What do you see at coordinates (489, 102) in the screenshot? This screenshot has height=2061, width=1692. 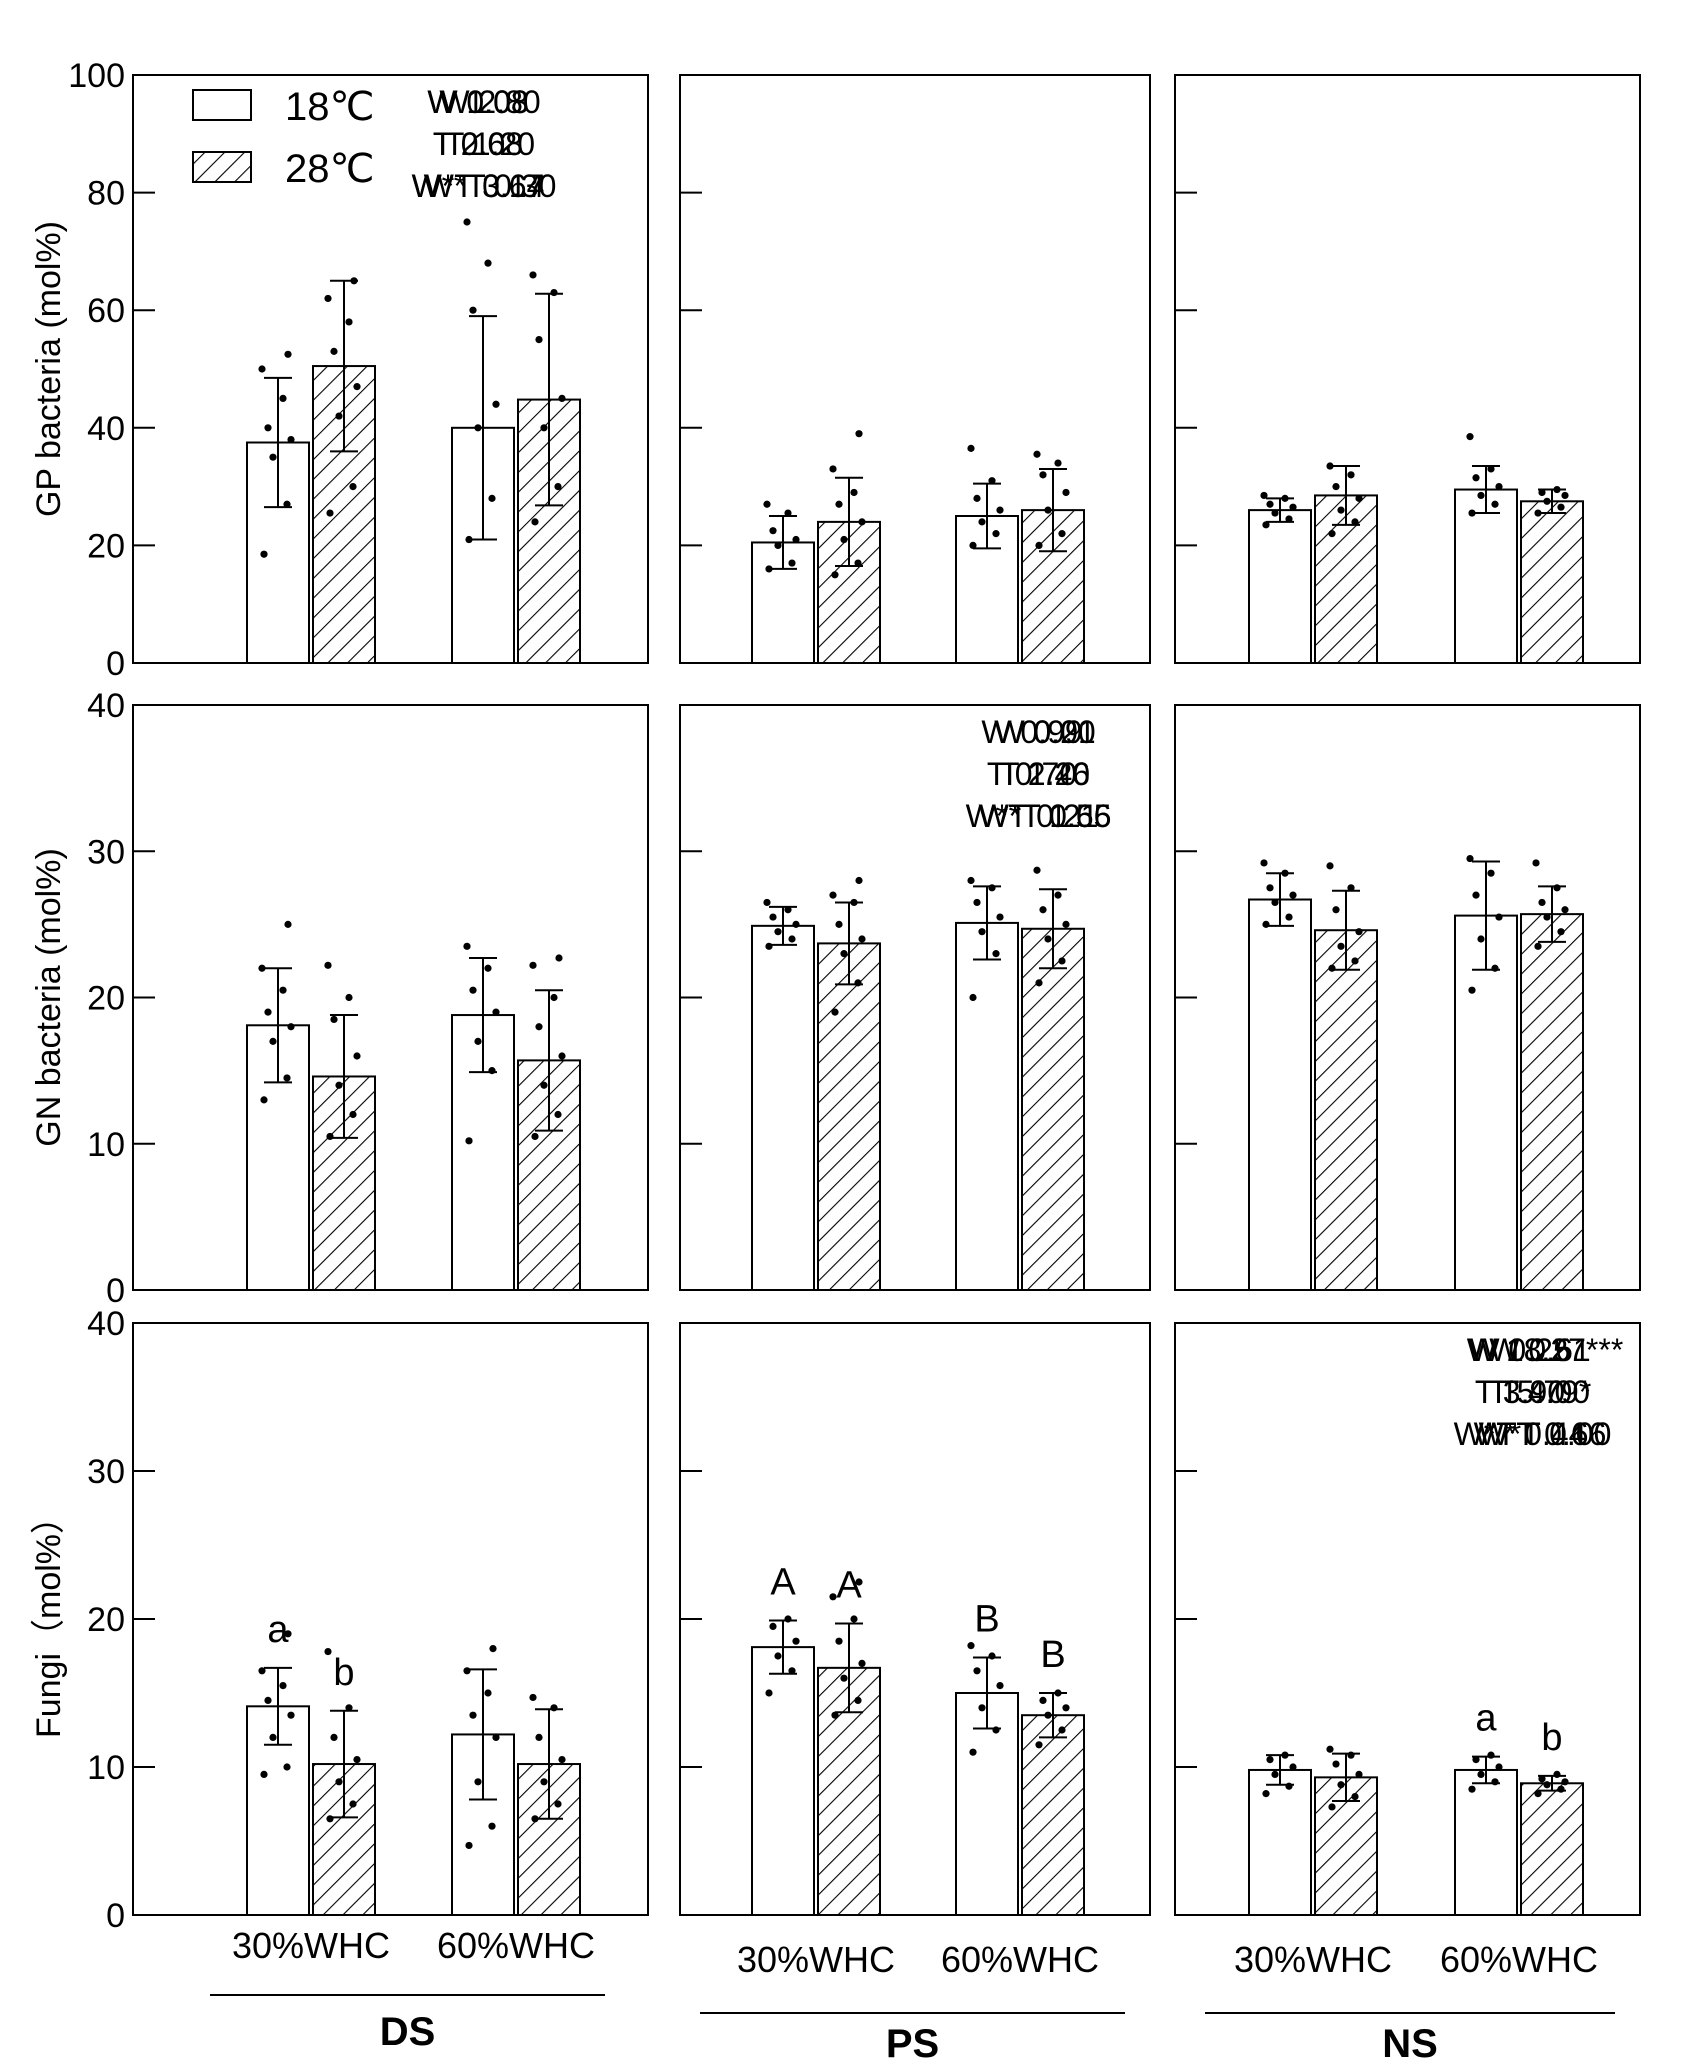 I see `anova-stat: W 2.80` at bounding box center [489, 102].